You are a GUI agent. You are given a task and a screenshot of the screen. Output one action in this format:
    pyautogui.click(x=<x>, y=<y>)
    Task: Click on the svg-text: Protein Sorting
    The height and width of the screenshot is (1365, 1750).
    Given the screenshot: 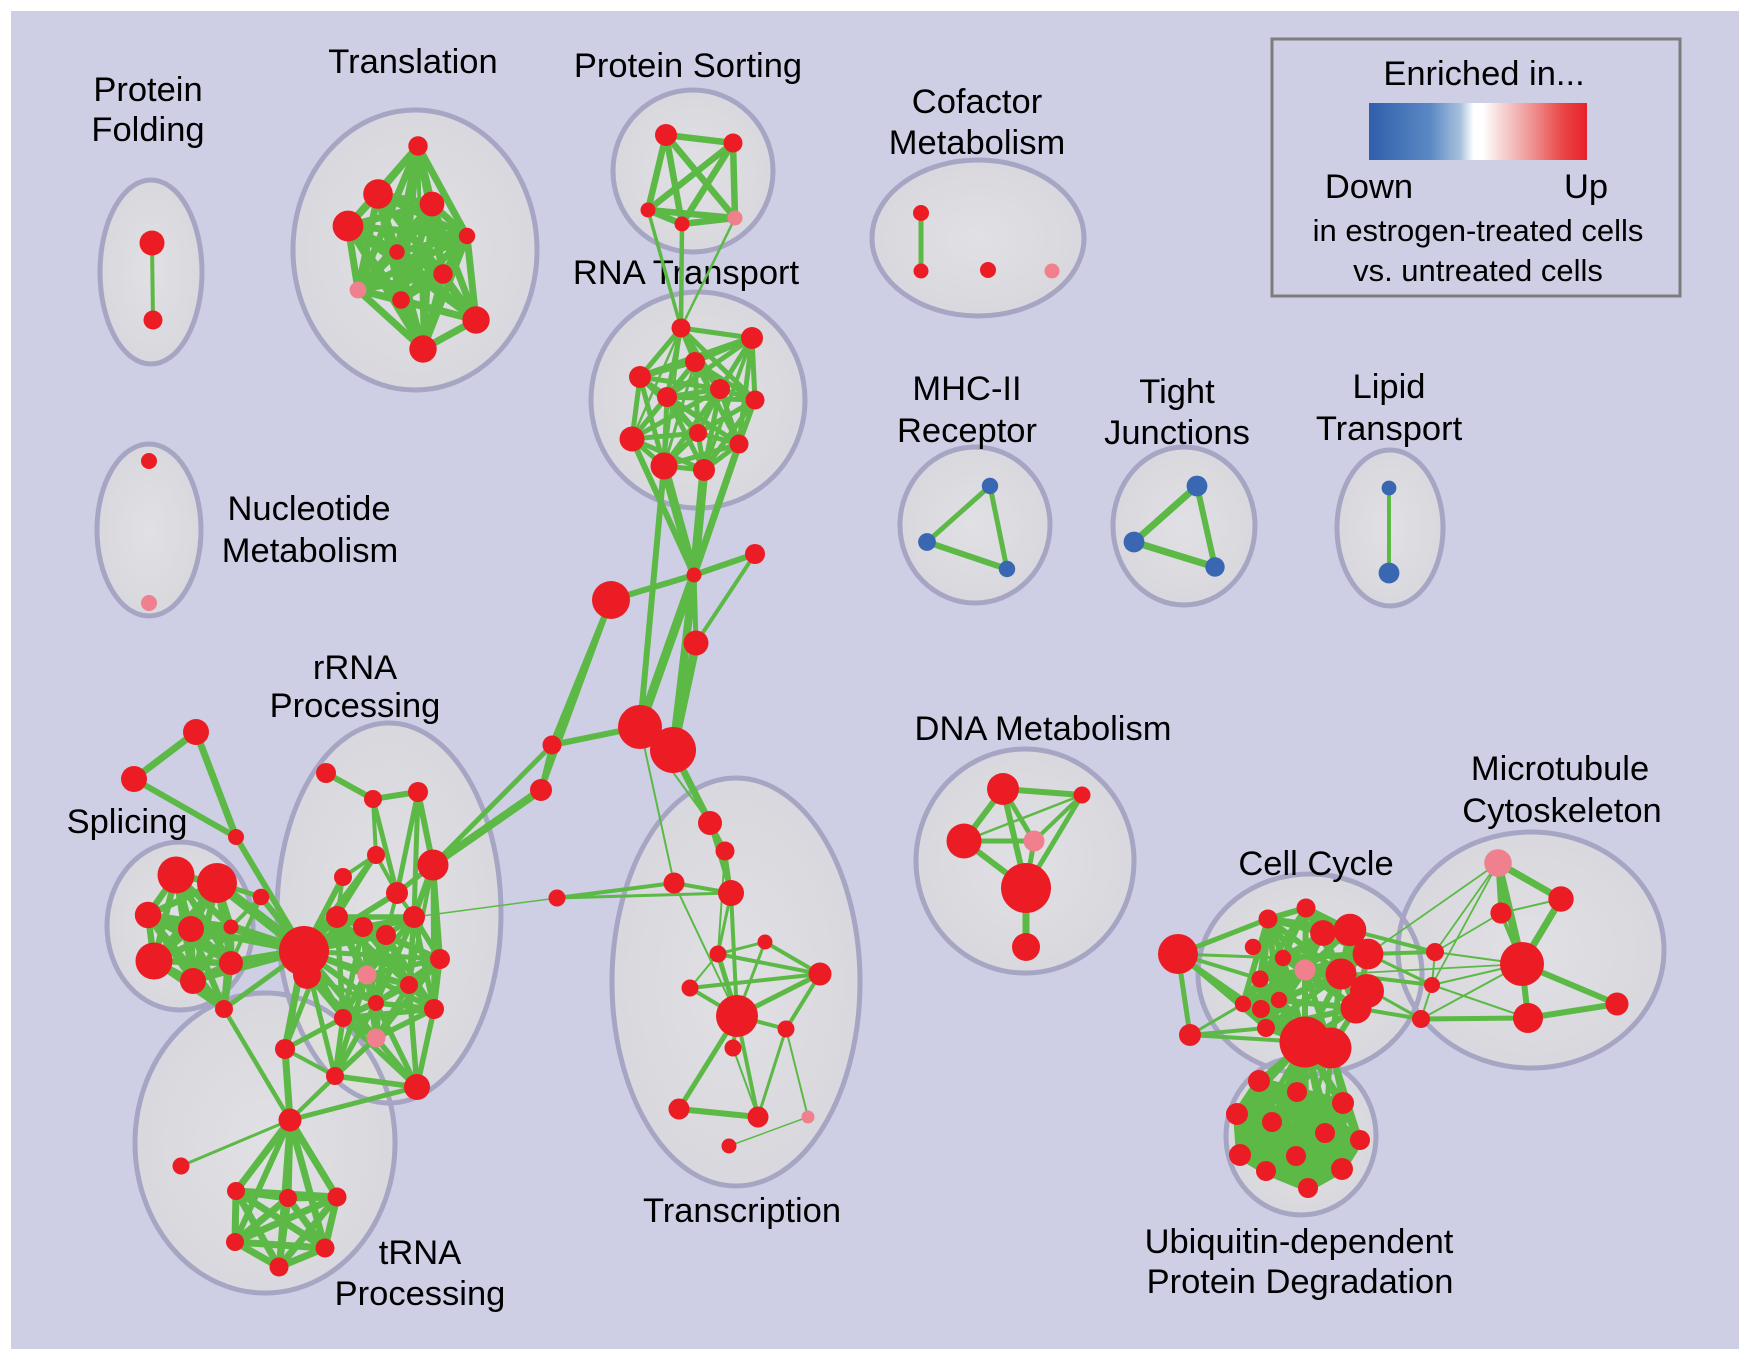 What is the action you would take?
    pyautogui.click(x=688, y=66)
    